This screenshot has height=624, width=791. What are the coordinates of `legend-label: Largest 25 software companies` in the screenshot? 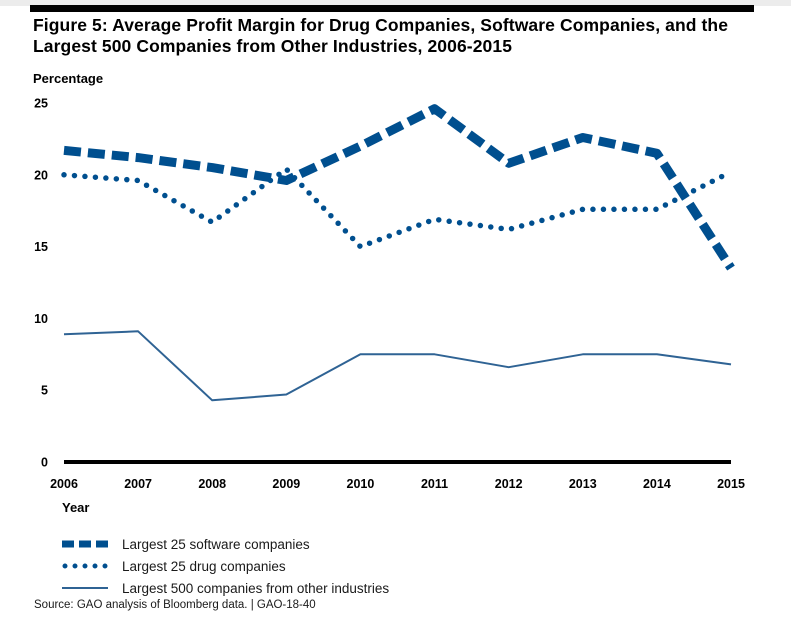 It's located at (216, 544).